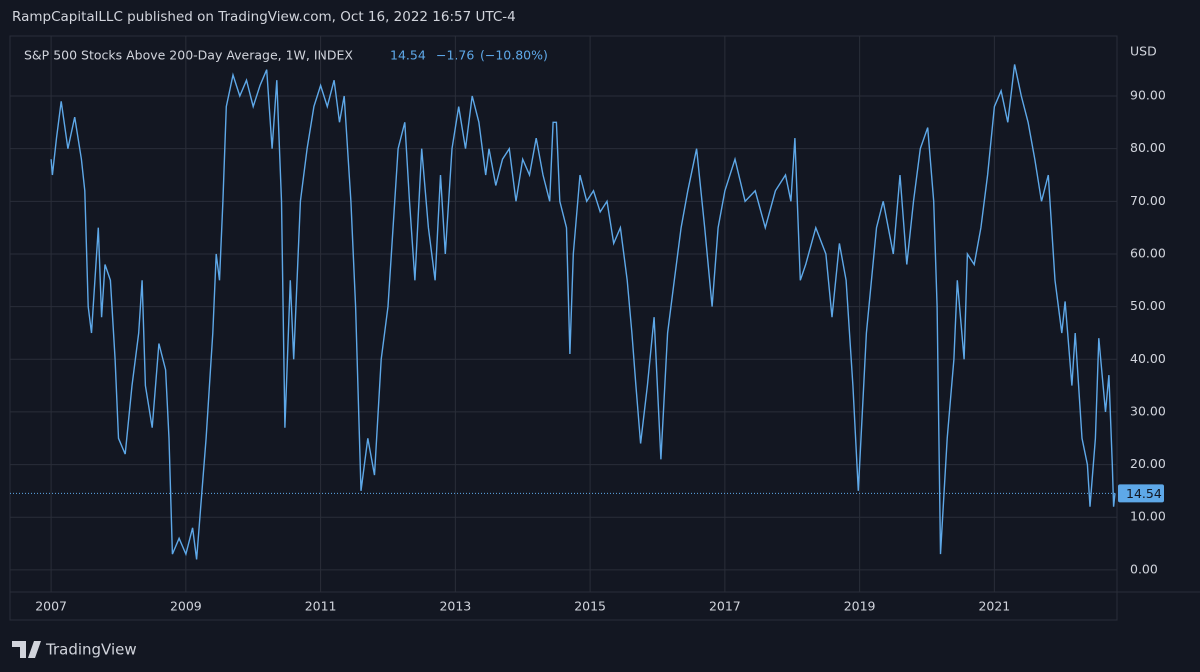  Describe the element at coordinates (186, 606) in the screenshot. I see `x-tick-label: 2009` at that location.